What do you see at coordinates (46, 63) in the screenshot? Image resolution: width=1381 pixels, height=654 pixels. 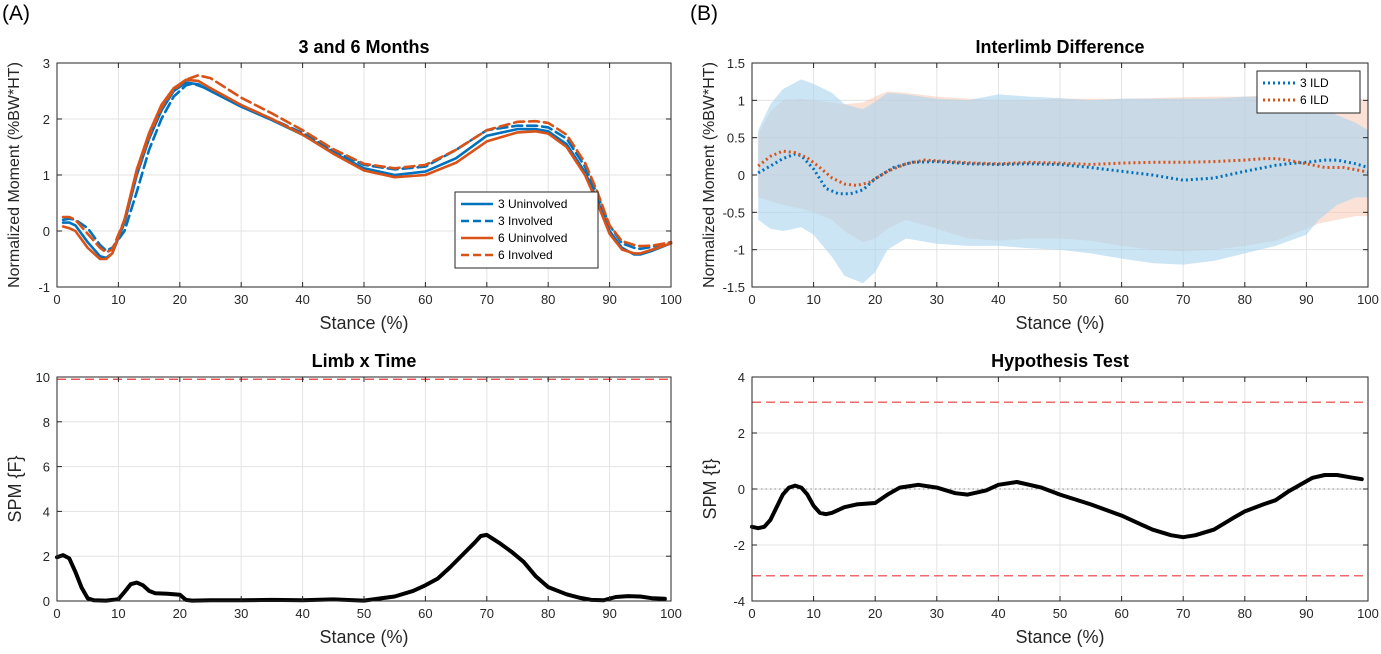 I see `moments-ytick-label: 3` at bounding box center [46, 63].